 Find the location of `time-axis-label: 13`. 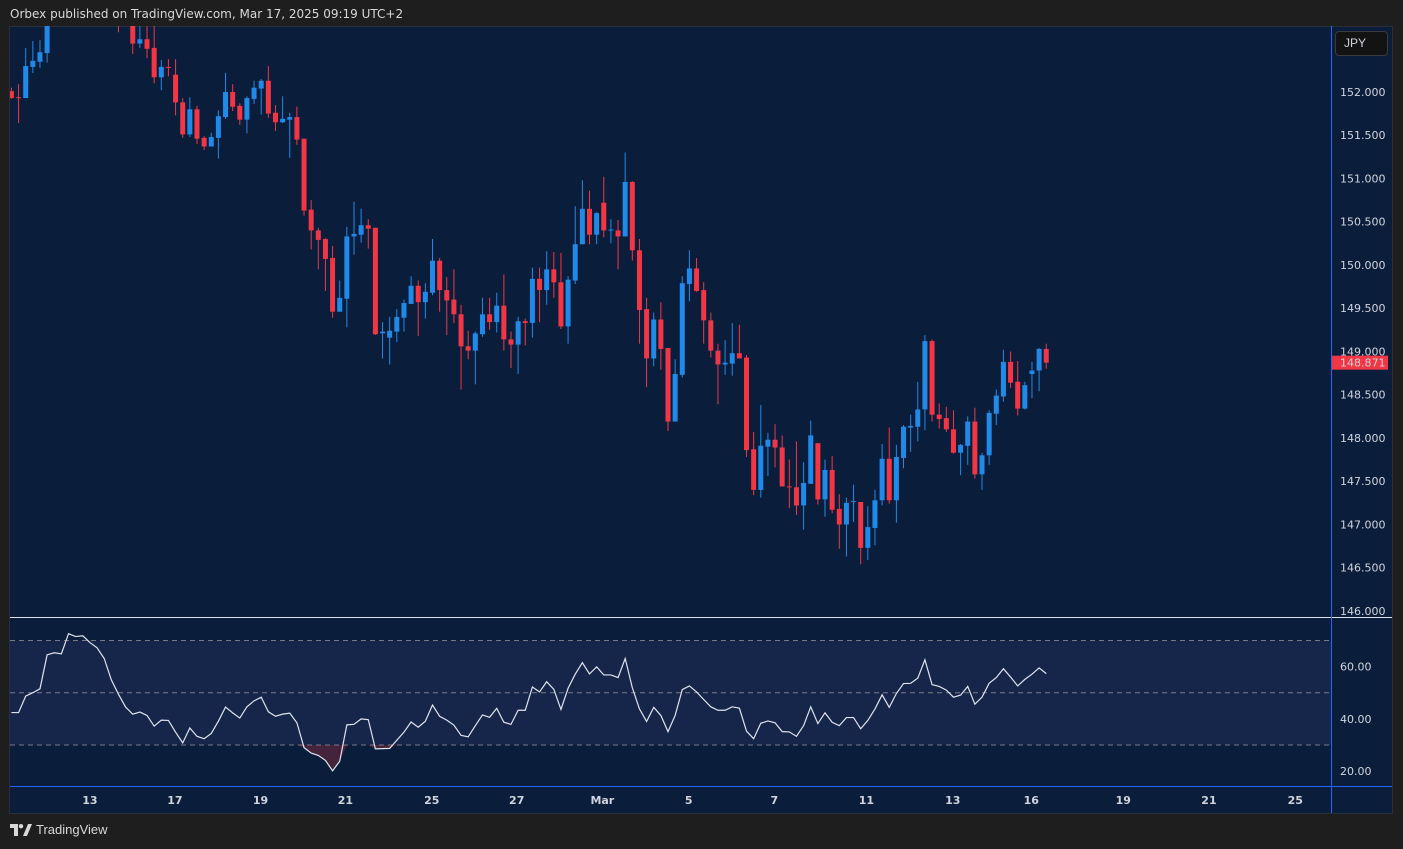

time-axis-label: 13 is located at coordinates (952, 800).